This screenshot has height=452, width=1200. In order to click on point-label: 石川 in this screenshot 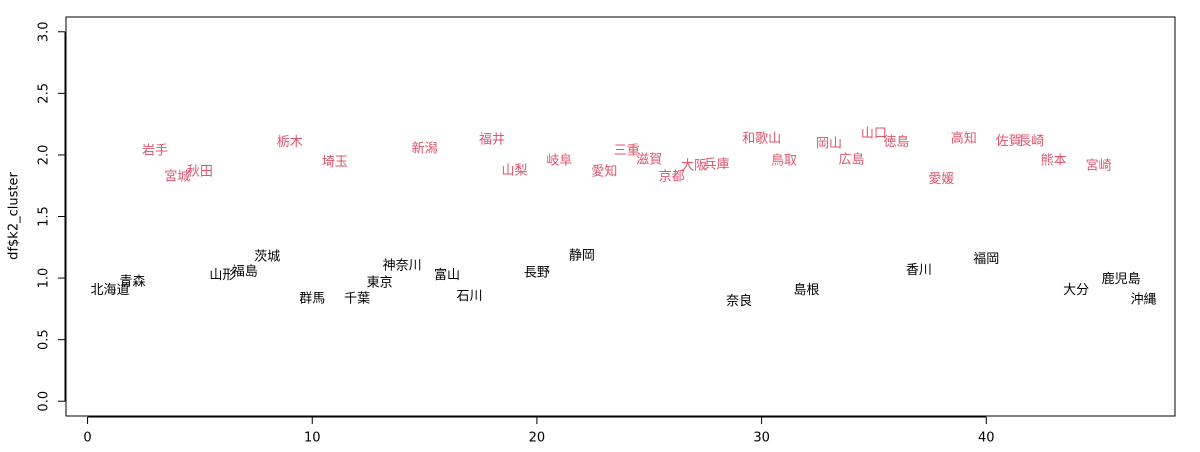, I will do `click(470, 296)`.